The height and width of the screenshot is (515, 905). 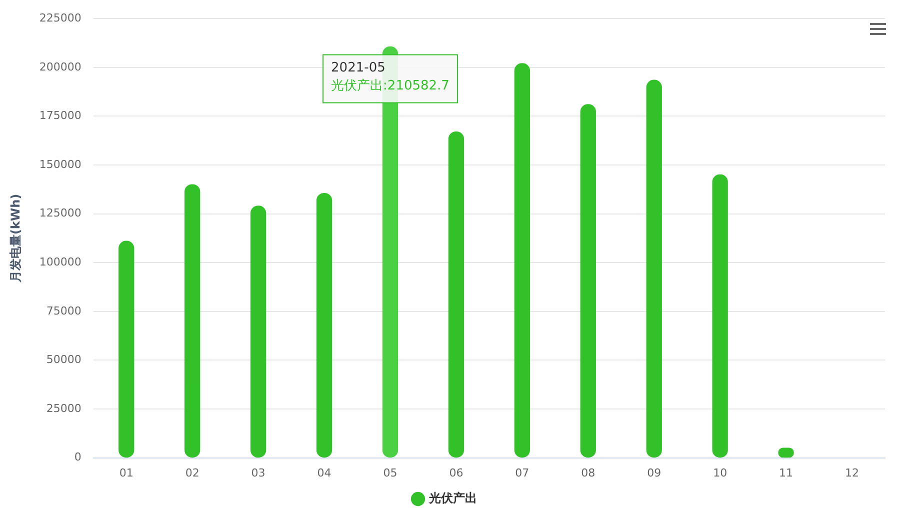 I want to click on x-tick-label: 06, so click(x=456, y=473).